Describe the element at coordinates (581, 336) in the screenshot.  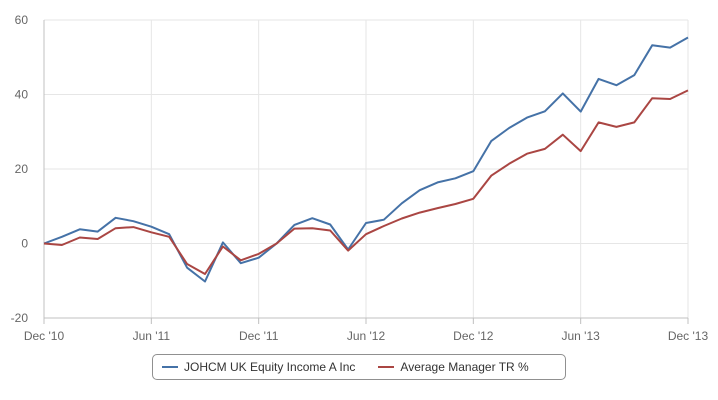
I see `x-tick-label: Jun '13` at that location.